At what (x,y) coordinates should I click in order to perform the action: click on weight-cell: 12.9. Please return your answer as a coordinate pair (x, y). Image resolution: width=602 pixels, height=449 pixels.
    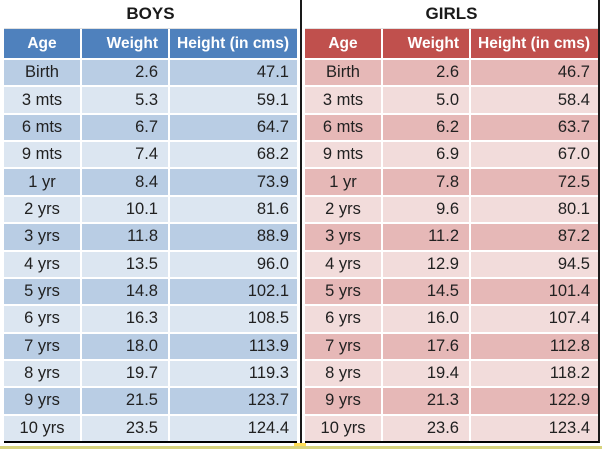
    Looking at the image, I should click on (427, 264).